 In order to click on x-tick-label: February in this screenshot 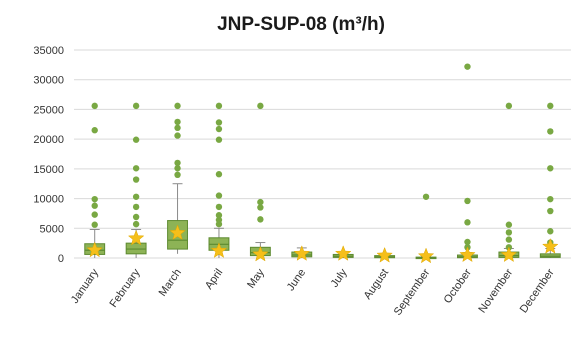, I will do `click(124, 287)`.